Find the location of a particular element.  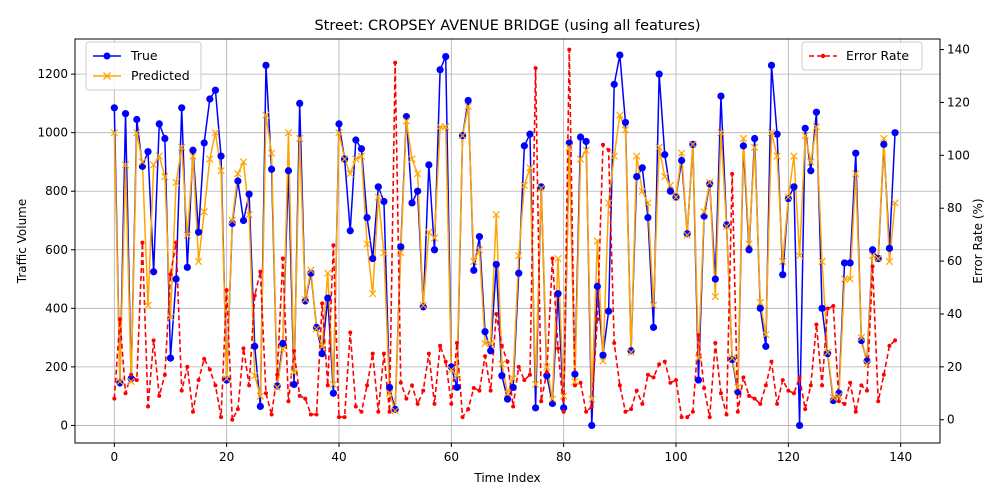

y-tick-label: 1000 is located at coordinates (52, 133).